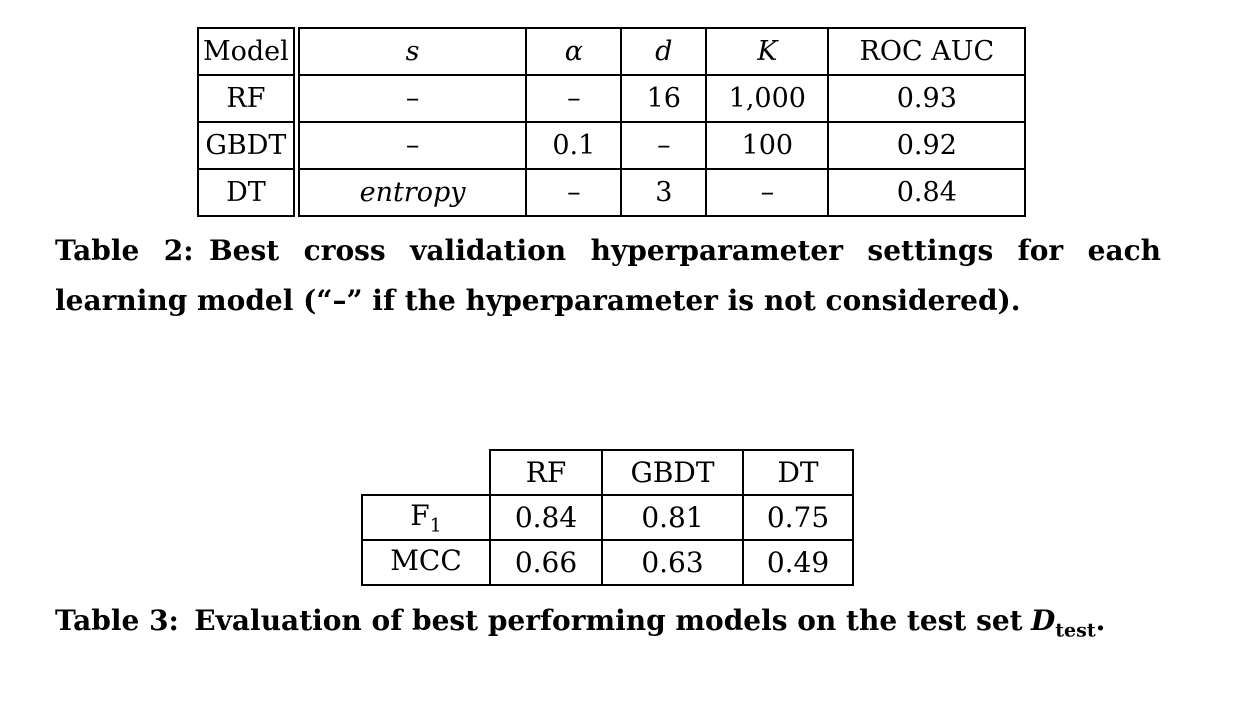 Image resolution: width=1242 pixels, height=710 pixels. Describe the element at coordinates (927, 145) in the screenshot. I see `table2-cell-roc-auc: 0.92` at that location.